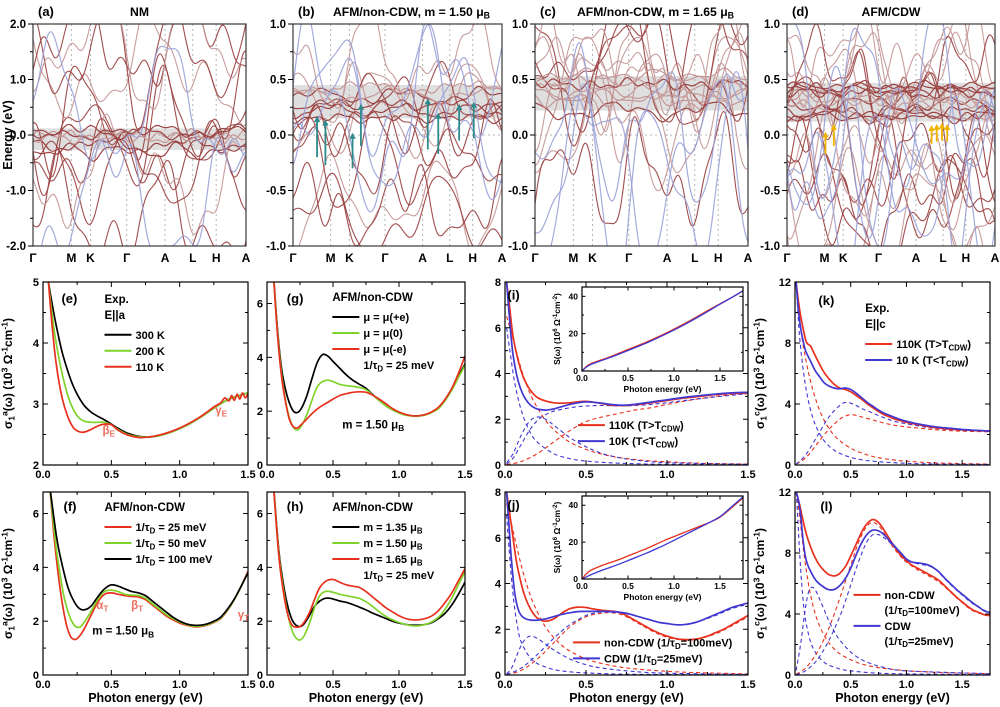 The image size is (1000, 707). What do you see at coordinates (123, 633) in the screenshot?
I see `panel-note: m = 1.50 μB` at bounding box center [123, 633].